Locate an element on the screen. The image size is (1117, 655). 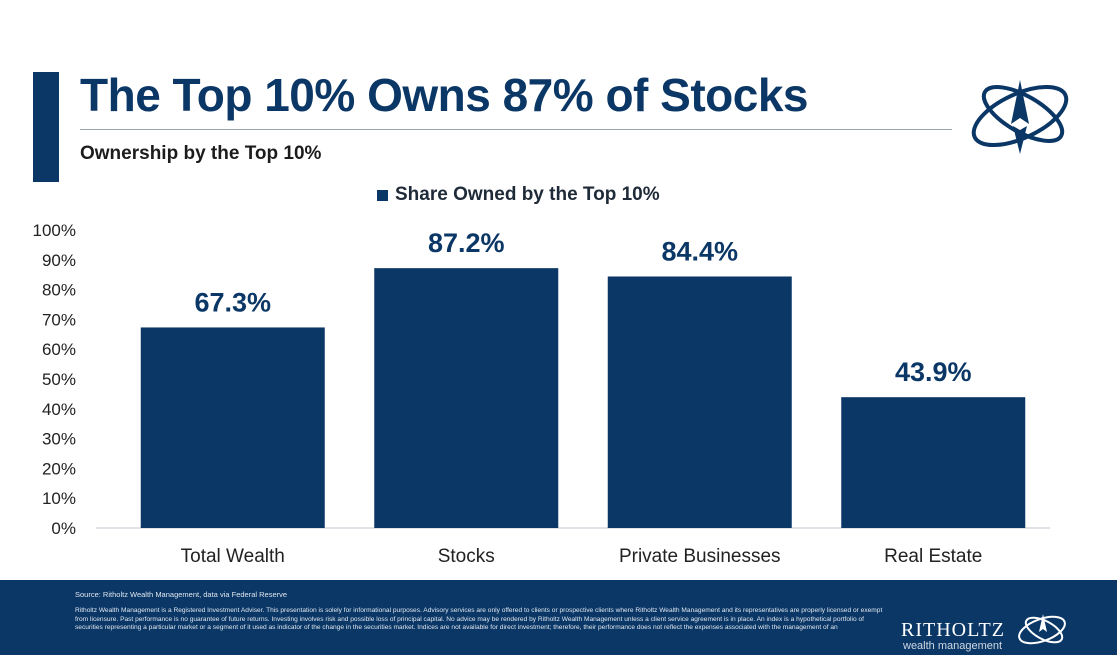
y-tick-label: 40% is located at coordinates (59, 409).